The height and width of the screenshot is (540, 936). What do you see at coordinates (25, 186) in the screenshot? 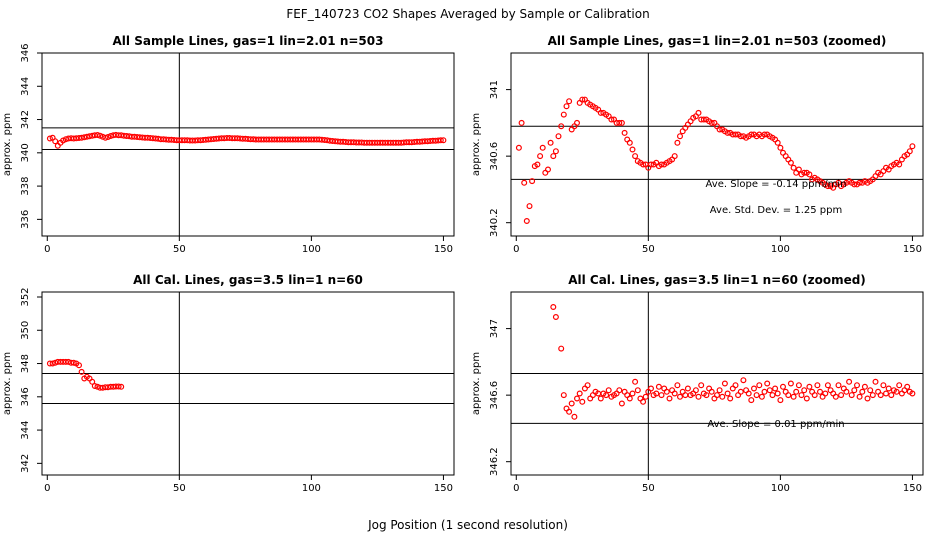
I see `y-tick-label: 338` at bounding box center [25, 186].